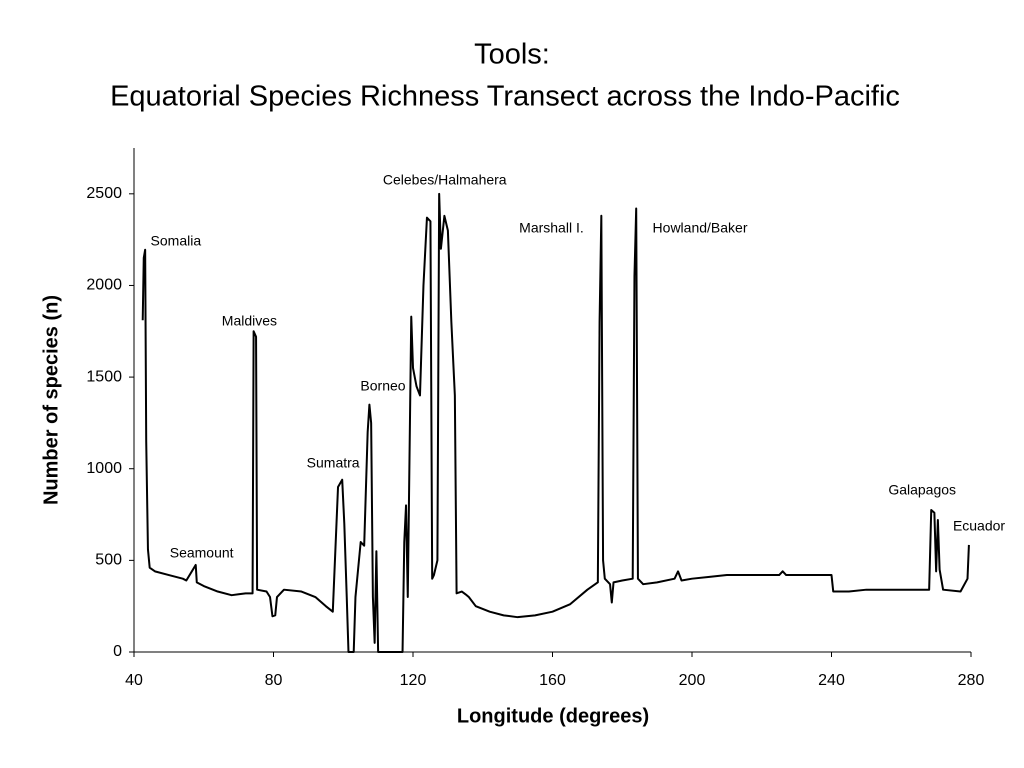 The image size is (1024, 768). I want to click on x-tick-label: 280, so click(971, 680).